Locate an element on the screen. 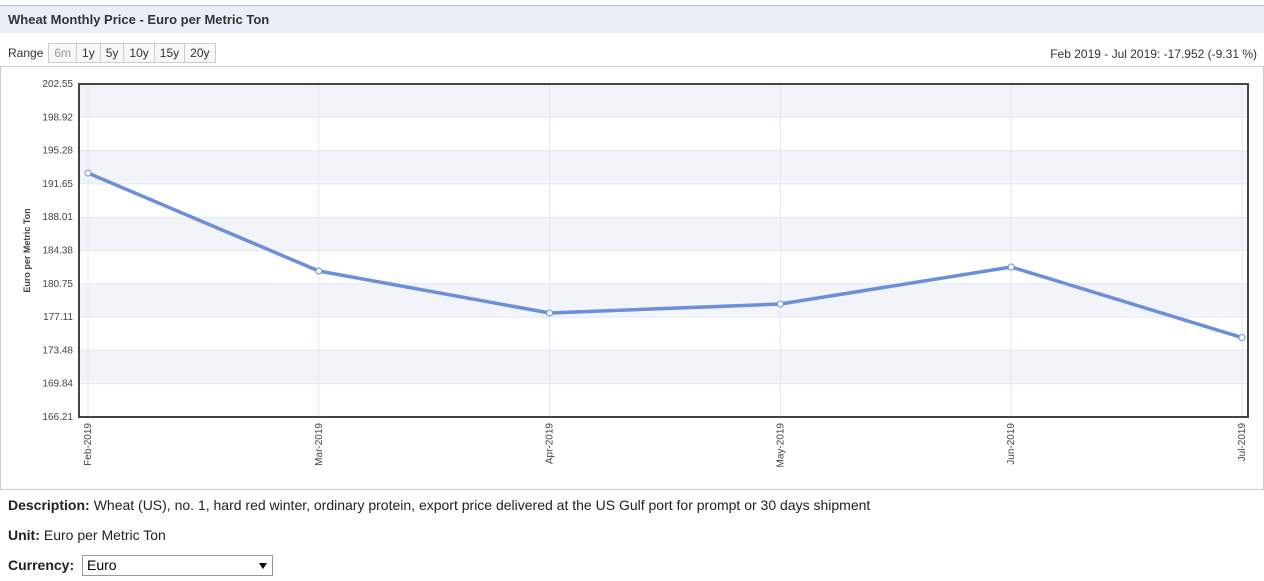 The height and width of the screenshot is (581, 1264). unit: Unit: Euro per Metric Ton is located at coordinates (87, 535).